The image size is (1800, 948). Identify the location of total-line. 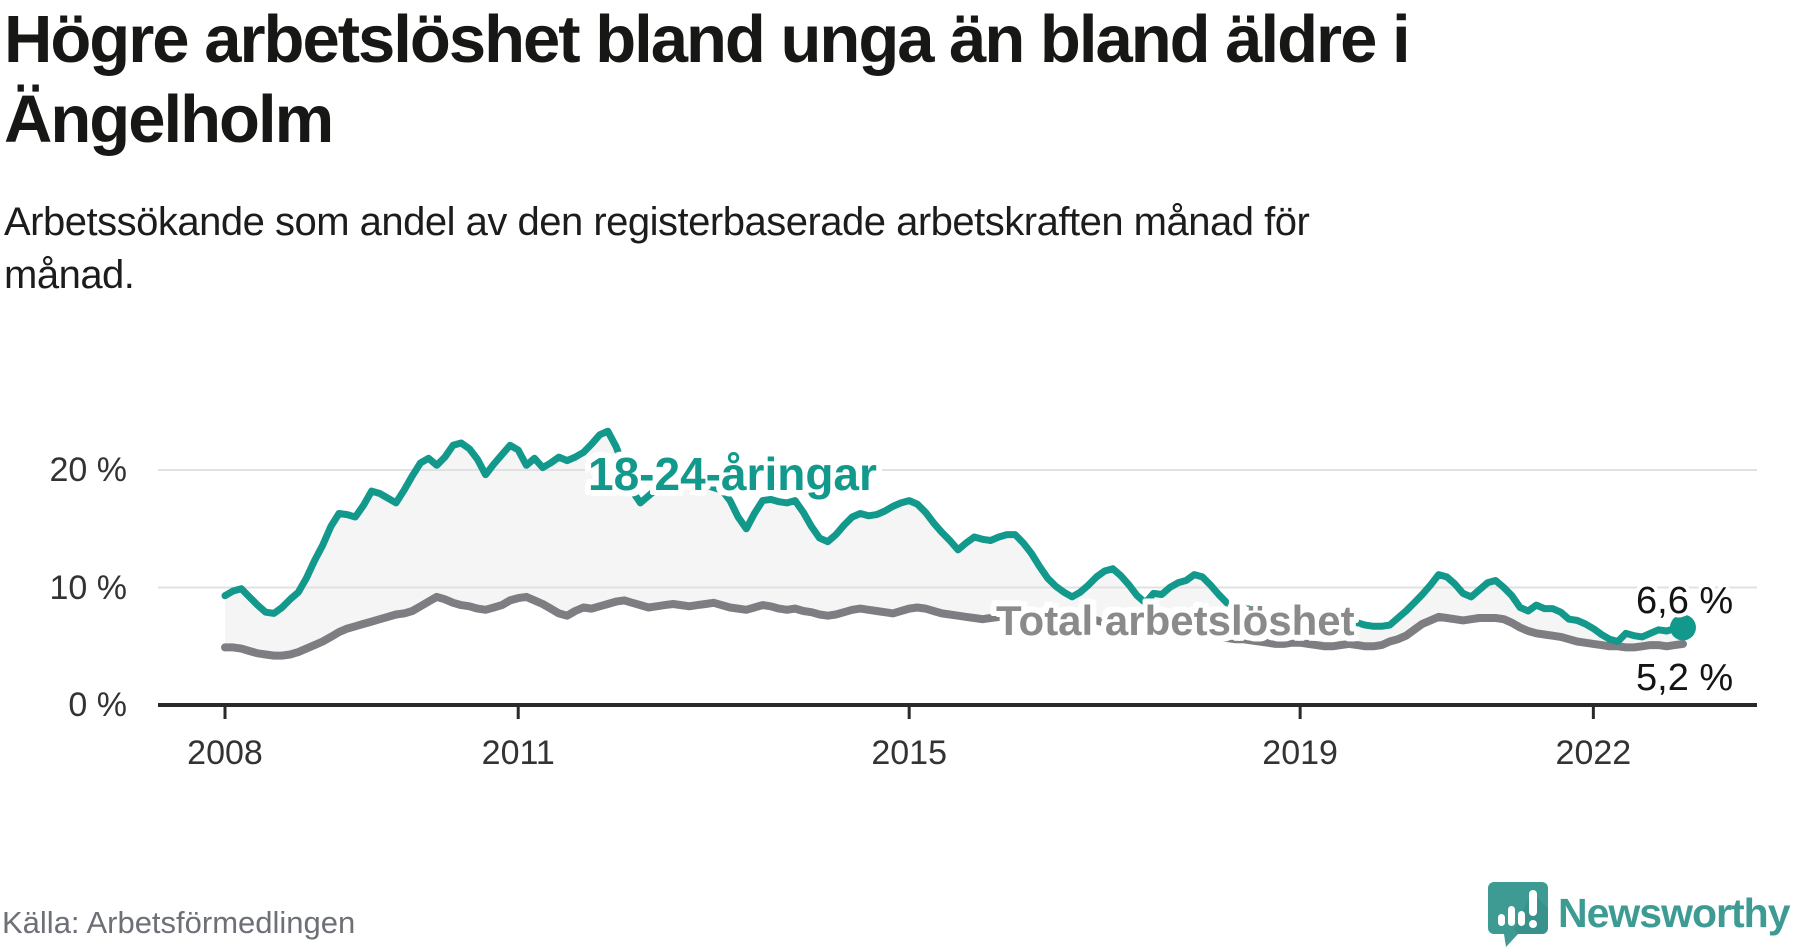
(954, 626).